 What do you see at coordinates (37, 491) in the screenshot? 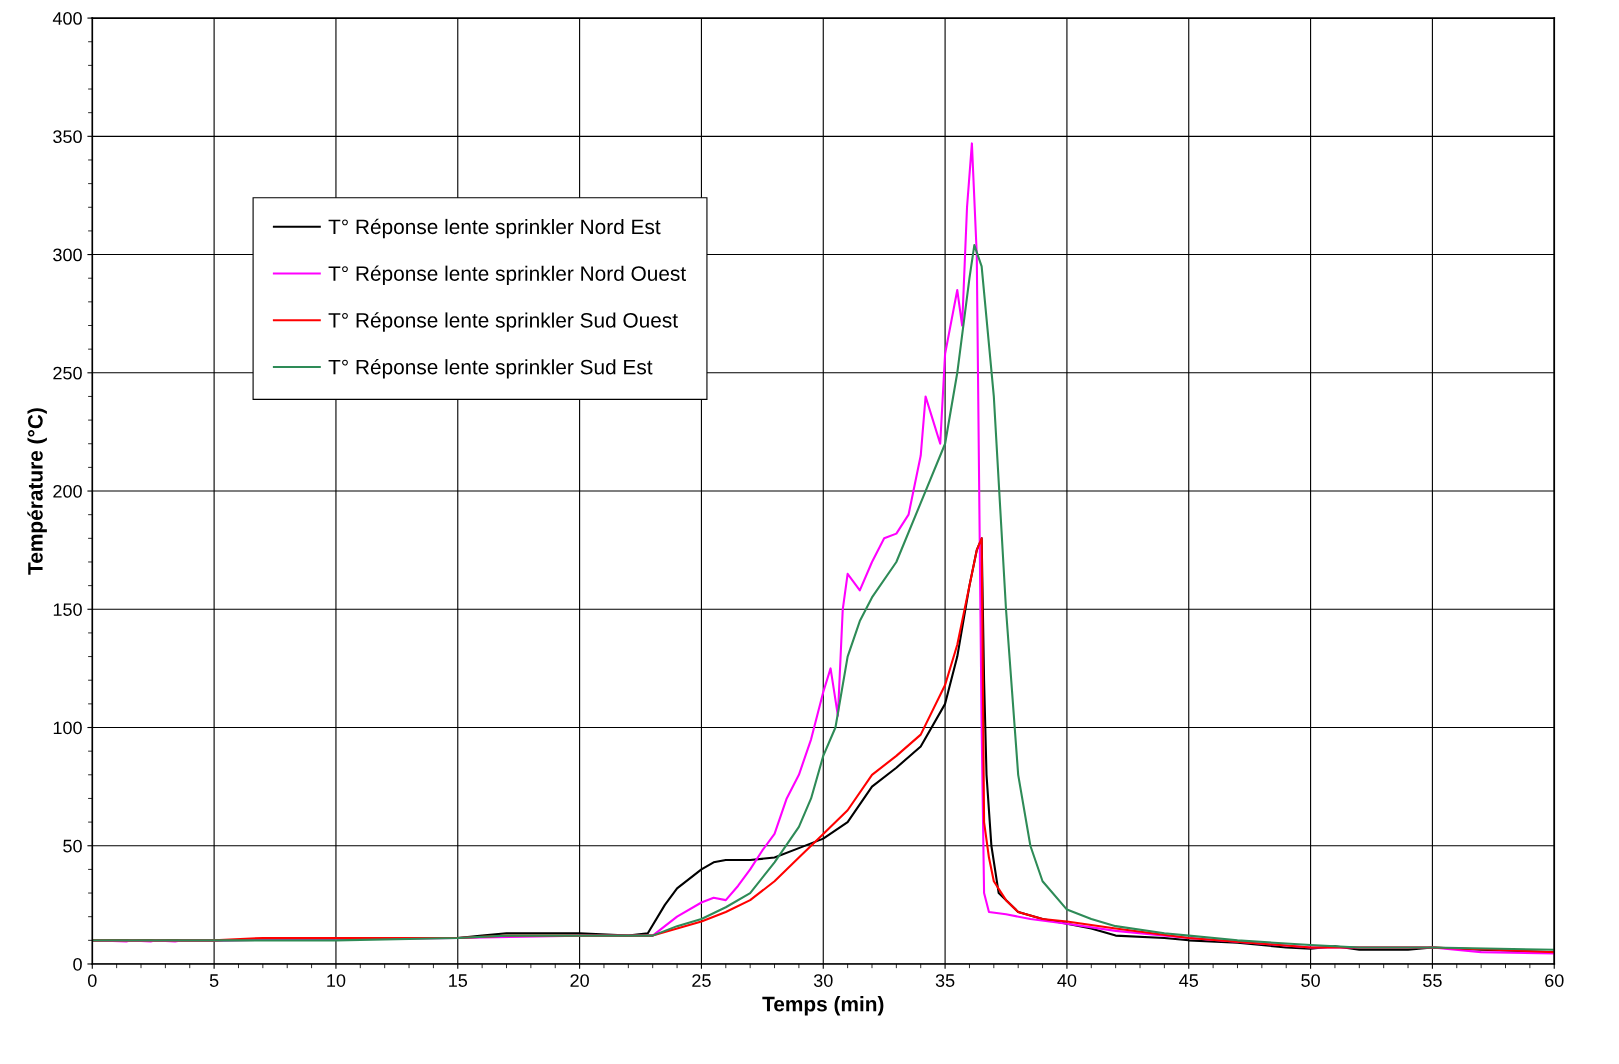
I see `y-axis-title: Température (°C)` at bounding box center [37, 491].